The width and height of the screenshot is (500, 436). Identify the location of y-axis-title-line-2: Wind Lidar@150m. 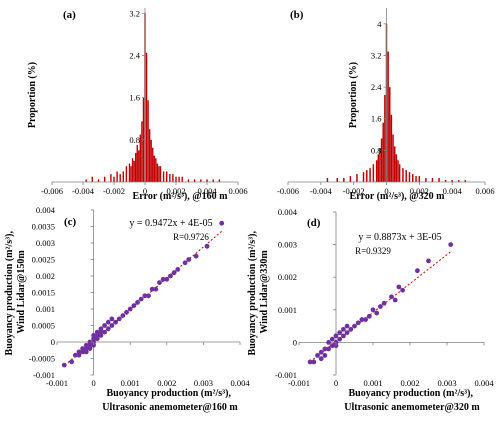
(21, 292).